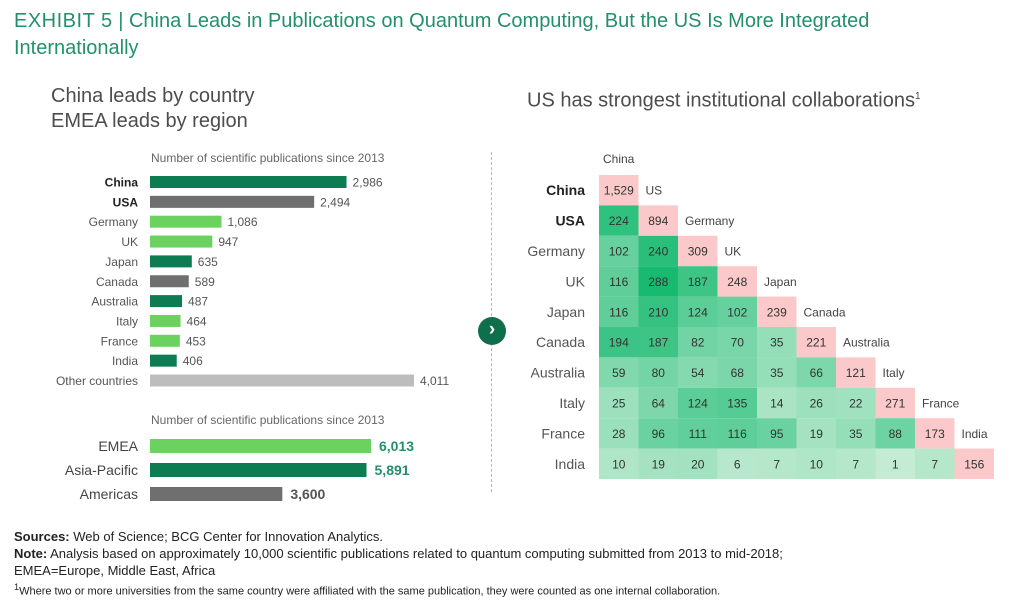 The height and width of the screenshot is (611, 1009). I want to click on heatmap-cell-italy-australia, so click(856, 403).